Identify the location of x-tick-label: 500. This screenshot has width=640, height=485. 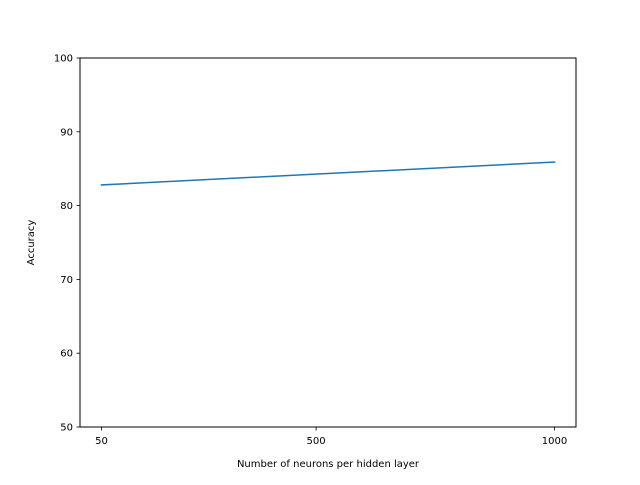
(316, 441).